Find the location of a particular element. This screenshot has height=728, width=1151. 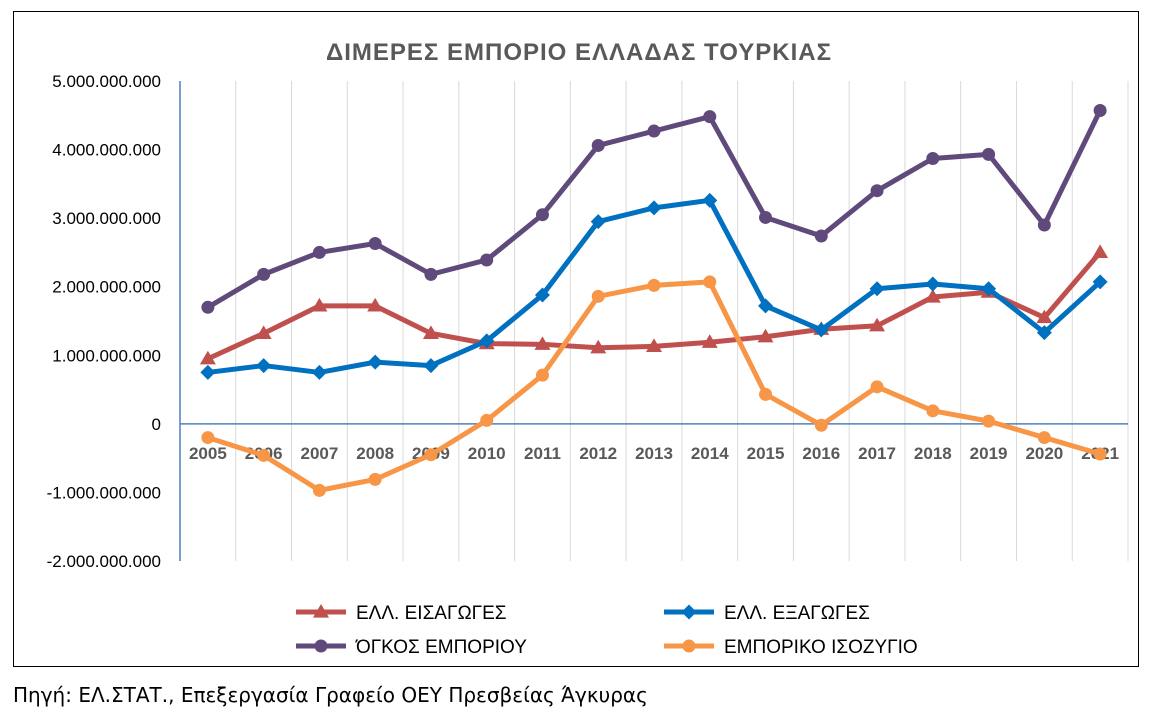

x-tick-label: 2012 is located at coordinates (598, 453).